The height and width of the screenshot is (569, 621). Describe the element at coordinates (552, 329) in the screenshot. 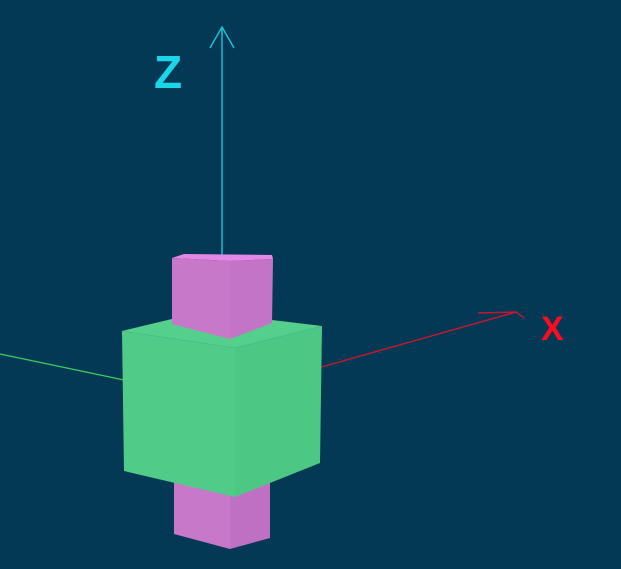

I see `x-axis-label: X` at that location.